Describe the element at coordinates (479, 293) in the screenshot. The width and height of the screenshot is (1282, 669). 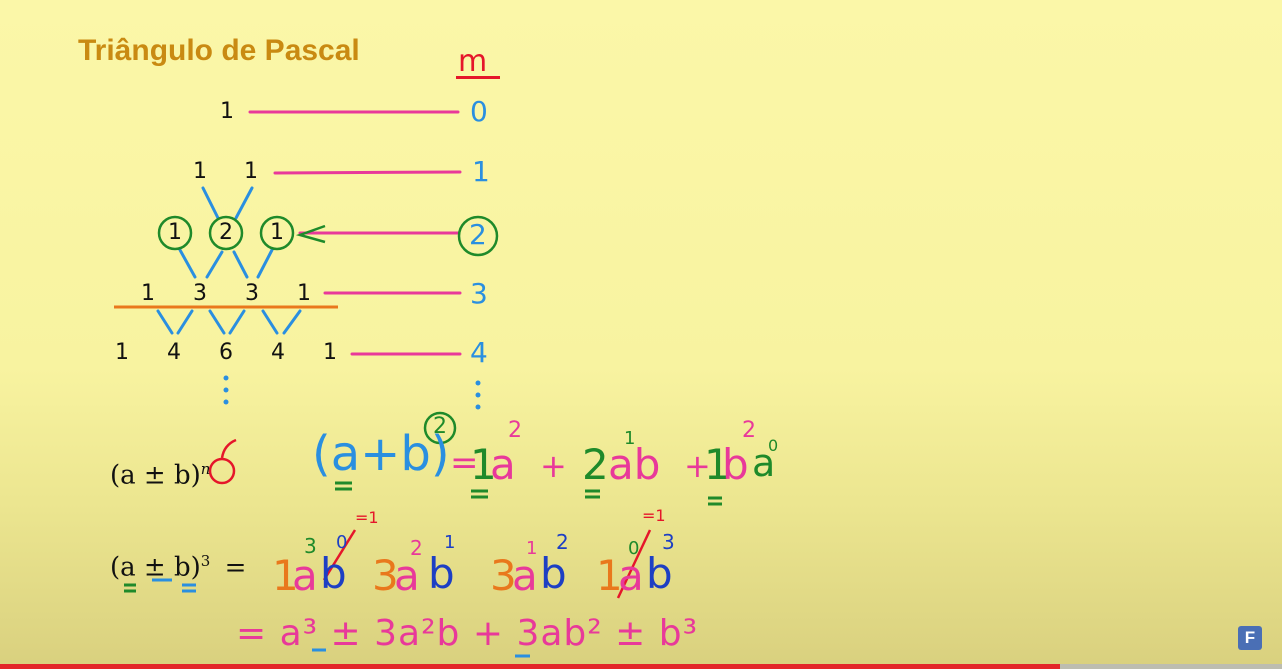
I see `level-3: 3` at that location.